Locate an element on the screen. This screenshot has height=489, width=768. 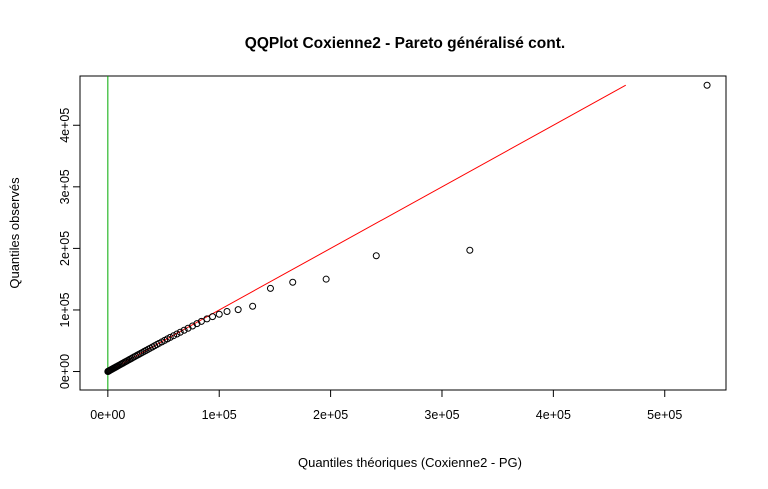
y-tick-label: 0e+00 is located at coordinates (65, 371).